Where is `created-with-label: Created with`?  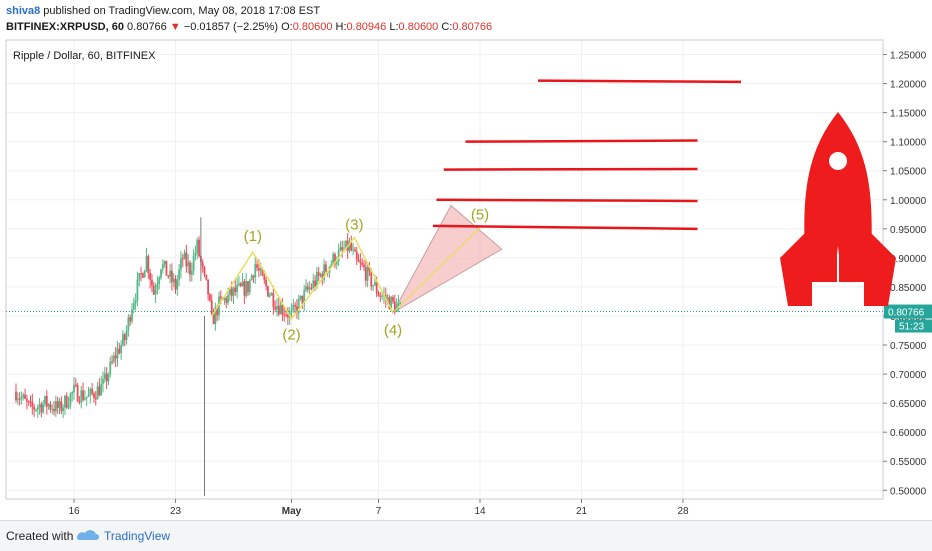
created-with-label: Created with is located at coordinates (40, 536).